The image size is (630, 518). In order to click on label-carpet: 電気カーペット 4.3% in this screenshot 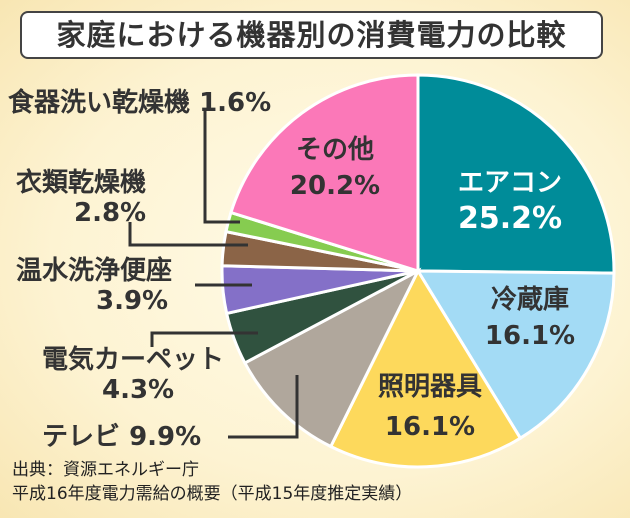, I will do `click(133, 375)`.